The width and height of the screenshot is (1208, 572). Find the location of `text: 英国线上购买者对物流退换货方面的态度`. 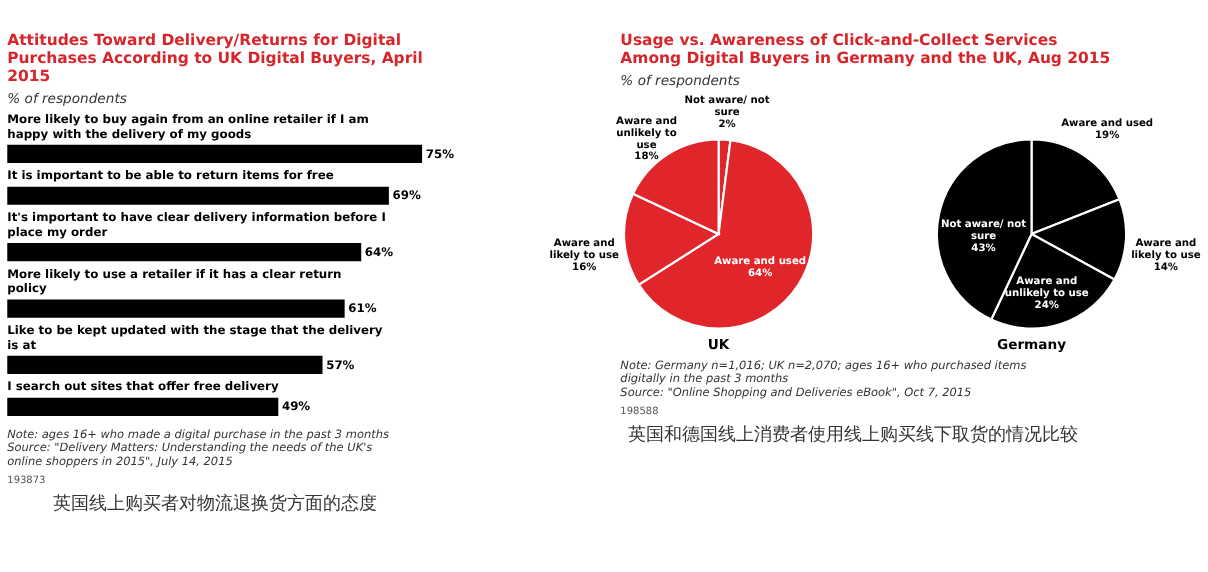

text: 英国线上购买者对物流退换货方面的态度 is located at coordinates (214, 503).